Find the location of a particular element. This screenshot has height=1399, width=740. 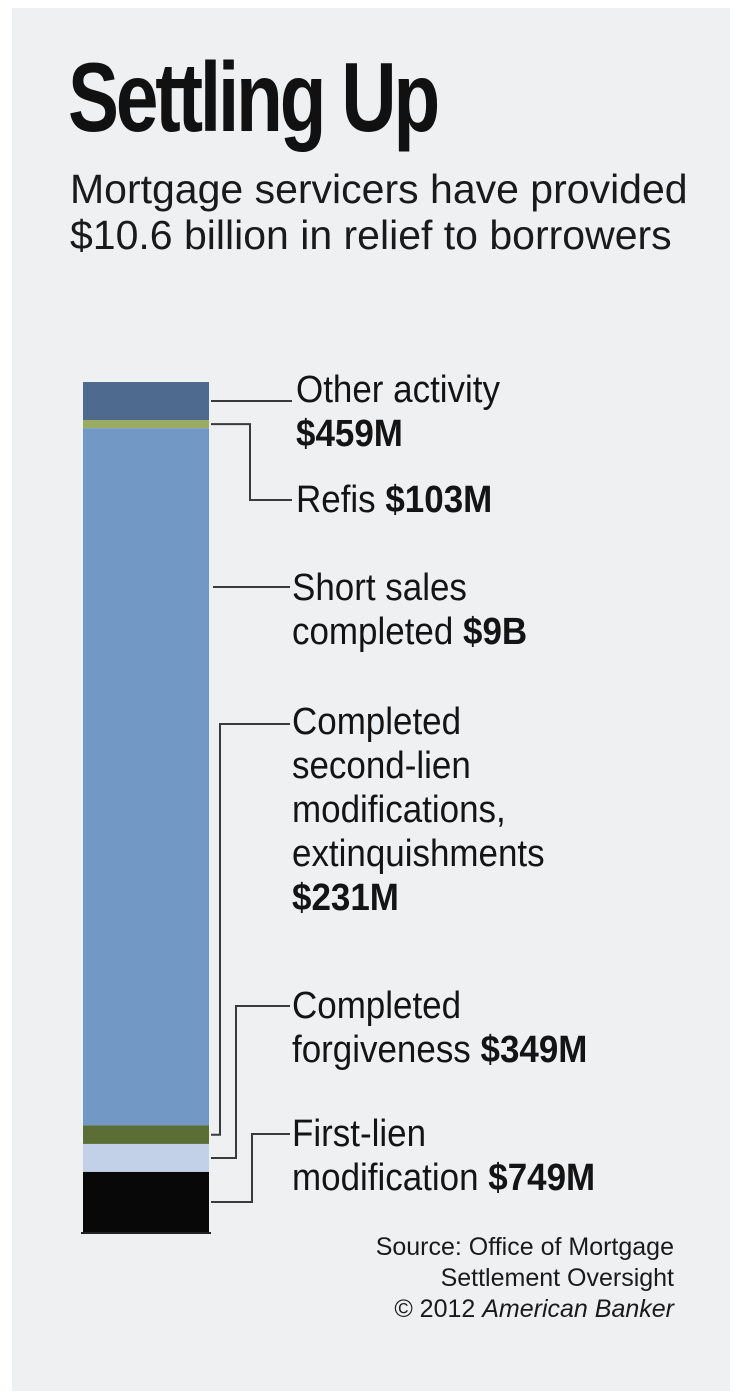

leader-second-lien is located at coordinates (250, 929).